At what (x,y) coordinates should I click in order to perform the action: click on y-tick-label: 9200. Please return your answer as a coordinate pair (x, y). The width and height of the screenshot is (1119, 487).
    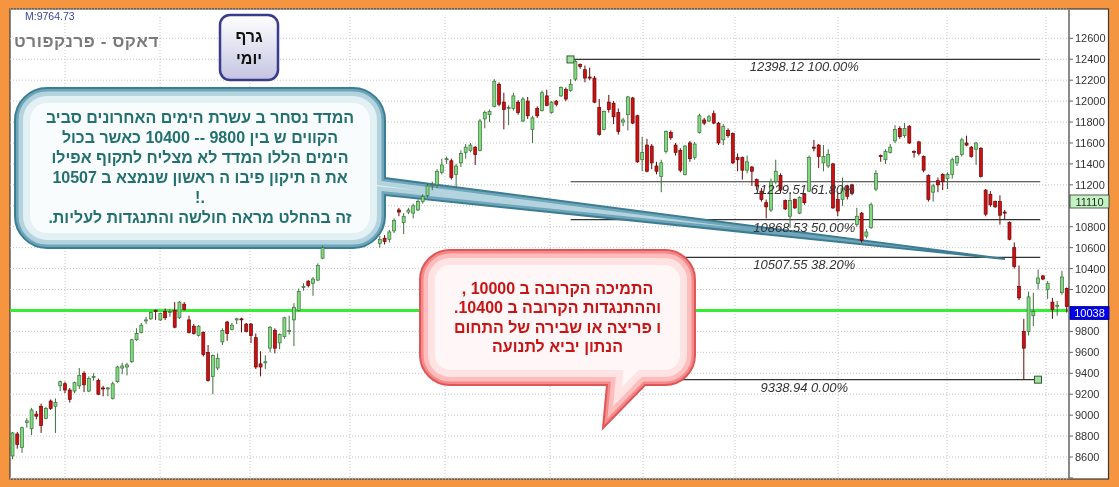
    Looking at the image, I should click on (1087, 394).